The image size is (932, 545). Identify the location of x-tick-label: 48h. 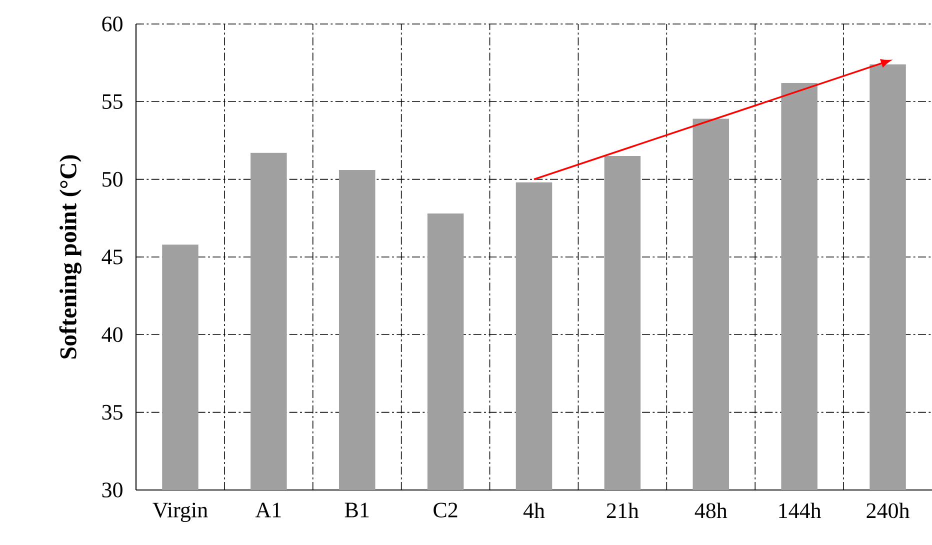
(711, 510).